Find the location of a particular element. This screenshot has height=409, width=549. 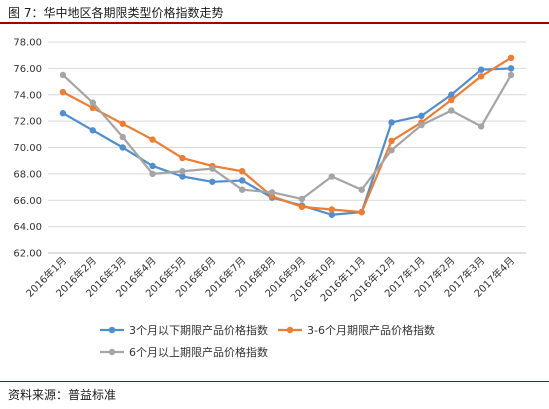

legend-entry: 3个月以下期限产品价格指数 is located at coordinates (184, 330).